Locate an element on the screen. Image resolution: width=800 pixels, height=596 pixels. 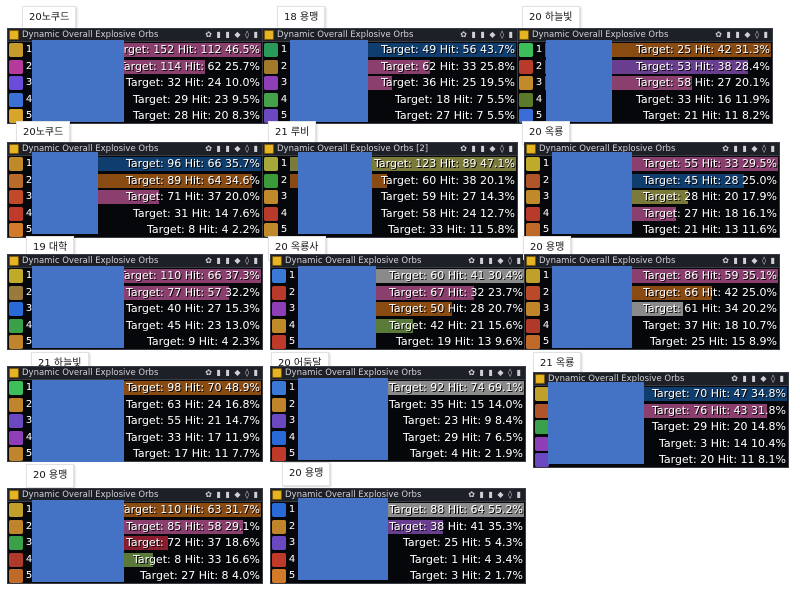
row-rank: 2 is located at coordinates (539, 66).